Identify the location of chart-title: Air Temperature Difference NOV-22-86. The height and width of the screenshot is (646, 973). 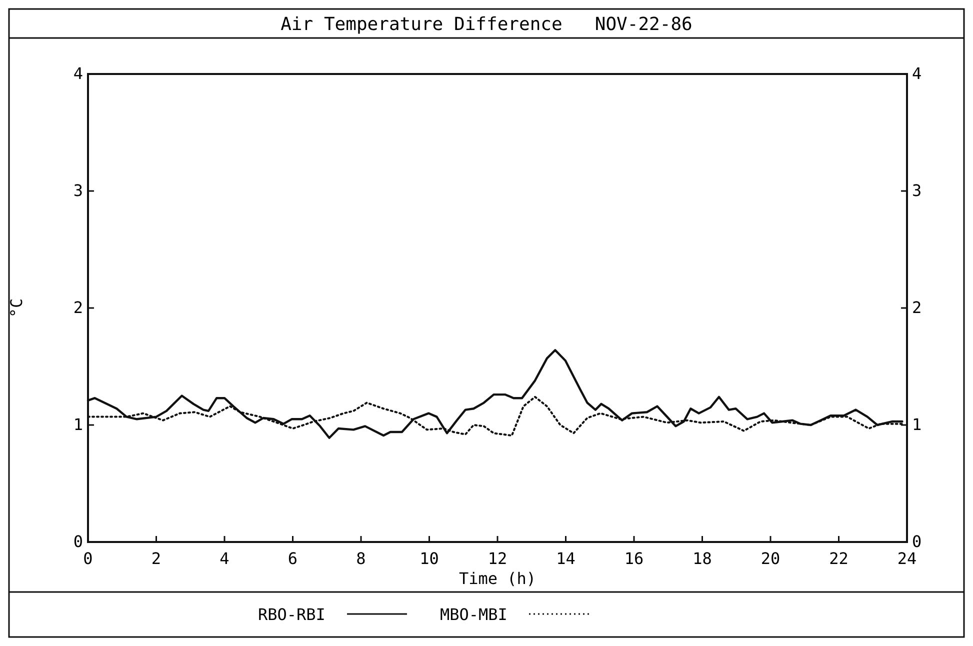
(486, 24).